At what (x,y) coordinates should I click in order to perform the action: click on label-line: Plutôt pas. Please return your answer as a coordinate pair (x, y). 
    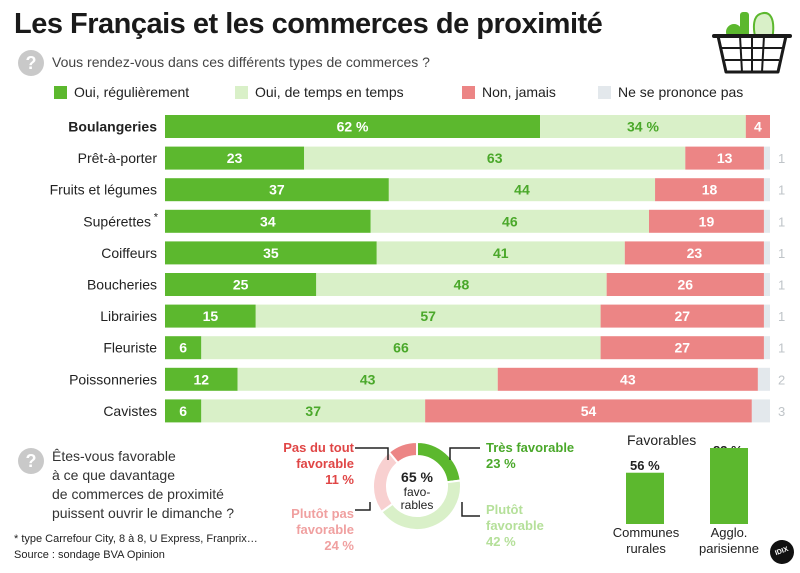
    Looking at the image, I should click on (322, 513).